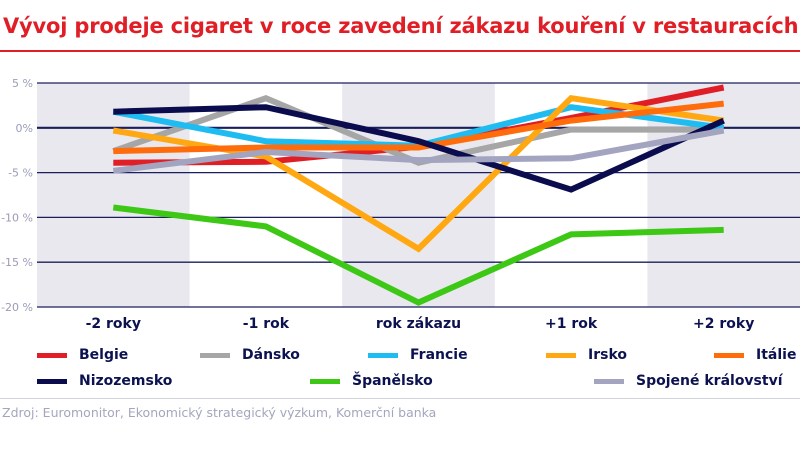 This screenshot has height=449, width=800. What do you see at coordinates (439, 355) in the screenshot?
I see `legend-label: Francie` at bounding box center [439, 355].